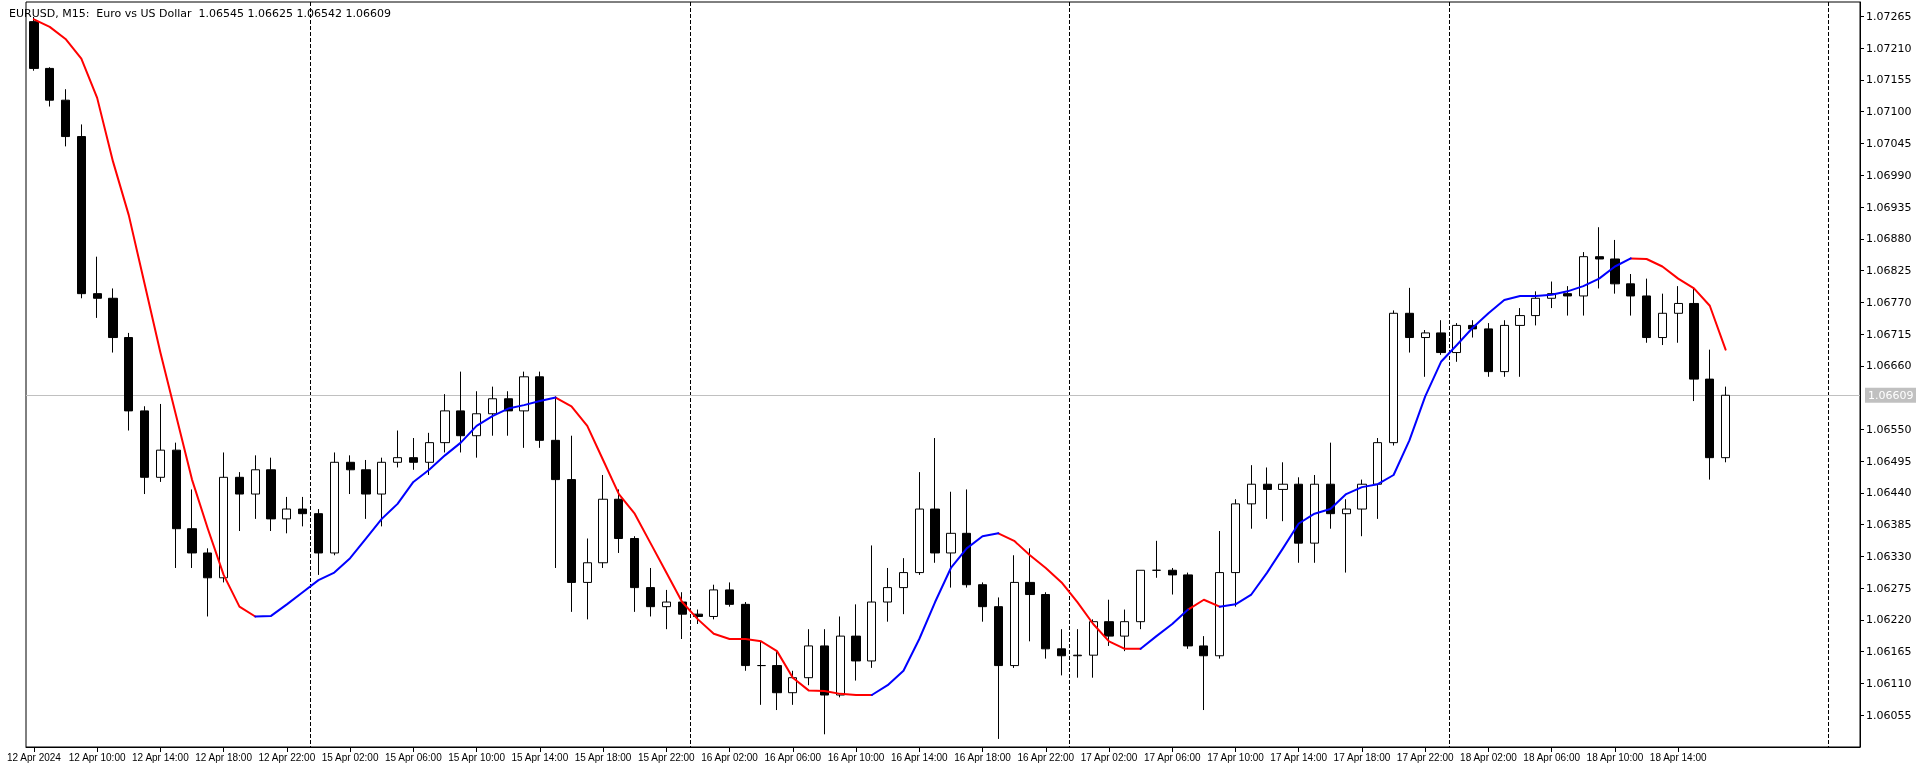 The height and width of the screenshot is (769, 1916). What do you see at coordinates (793, 757) in the screenshot?
I see `x-tick-label: 16 Apr 06:00` at bounding box center [793, 757].